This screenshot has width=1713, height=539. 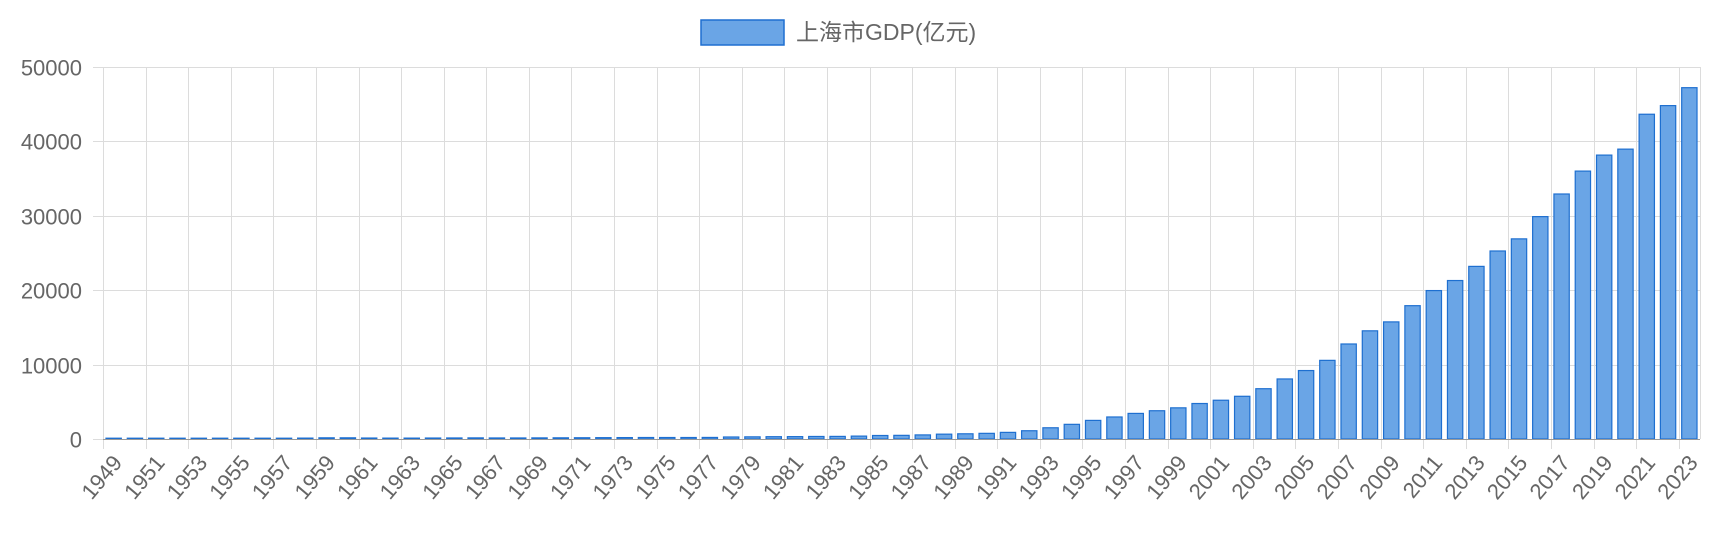 I want to click on bar-1975, so click(x=667, y=438).